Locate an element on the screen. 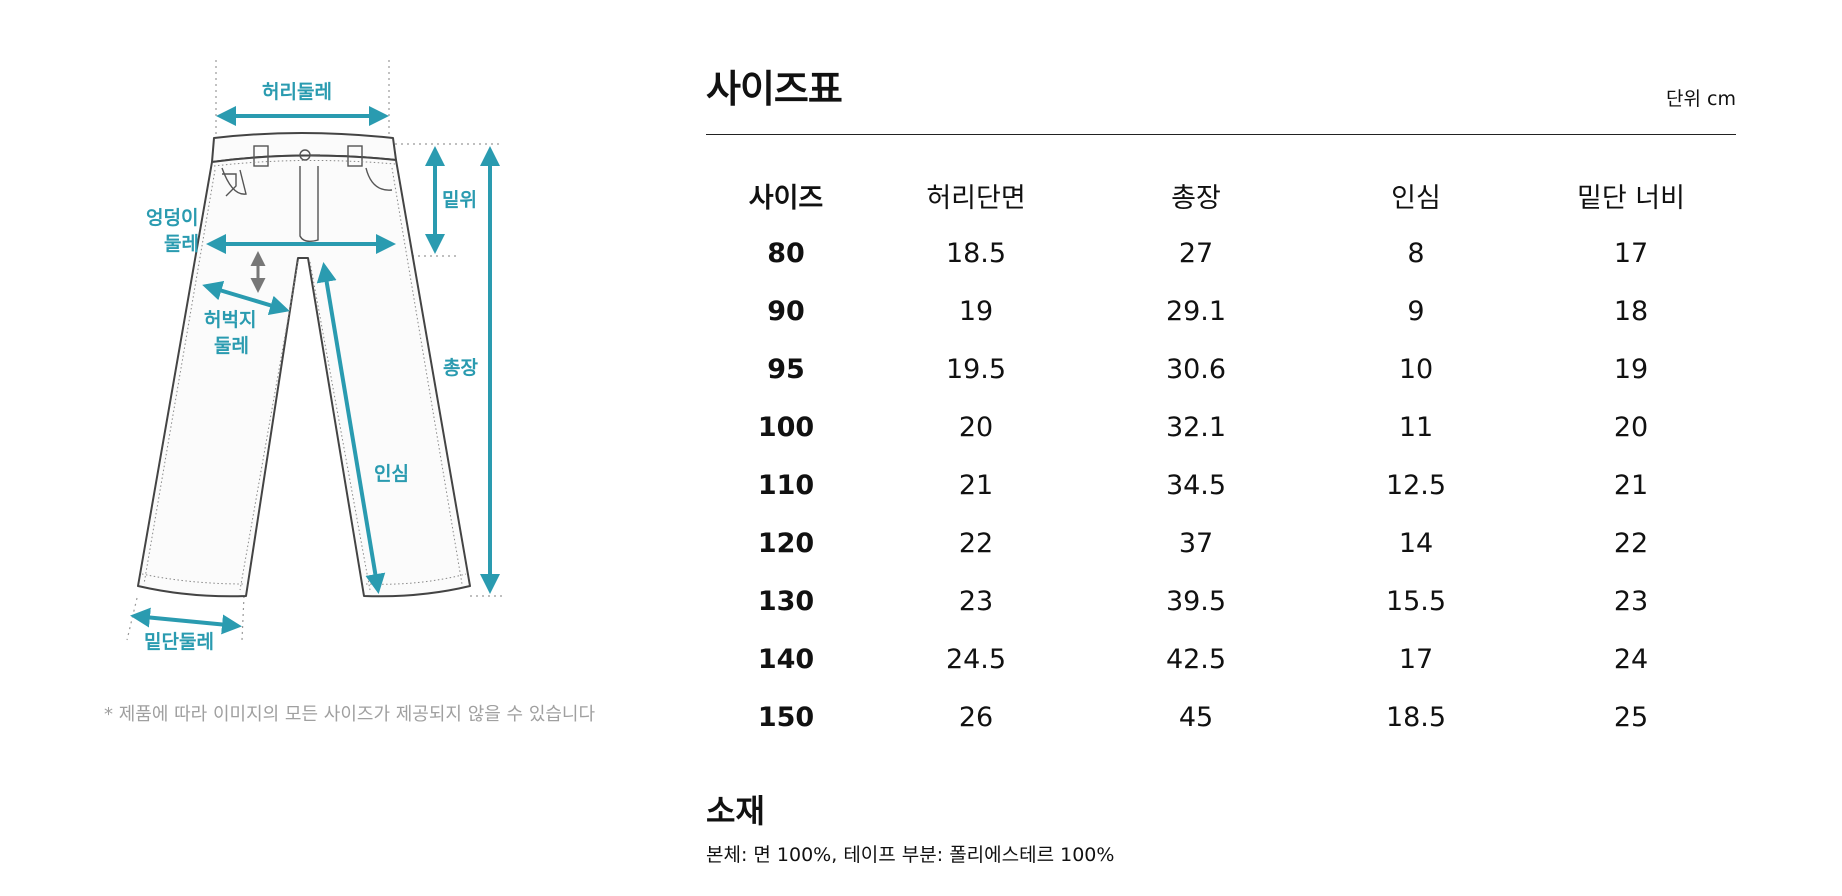  size-cell: 100 is located at coordinates (786, 427).